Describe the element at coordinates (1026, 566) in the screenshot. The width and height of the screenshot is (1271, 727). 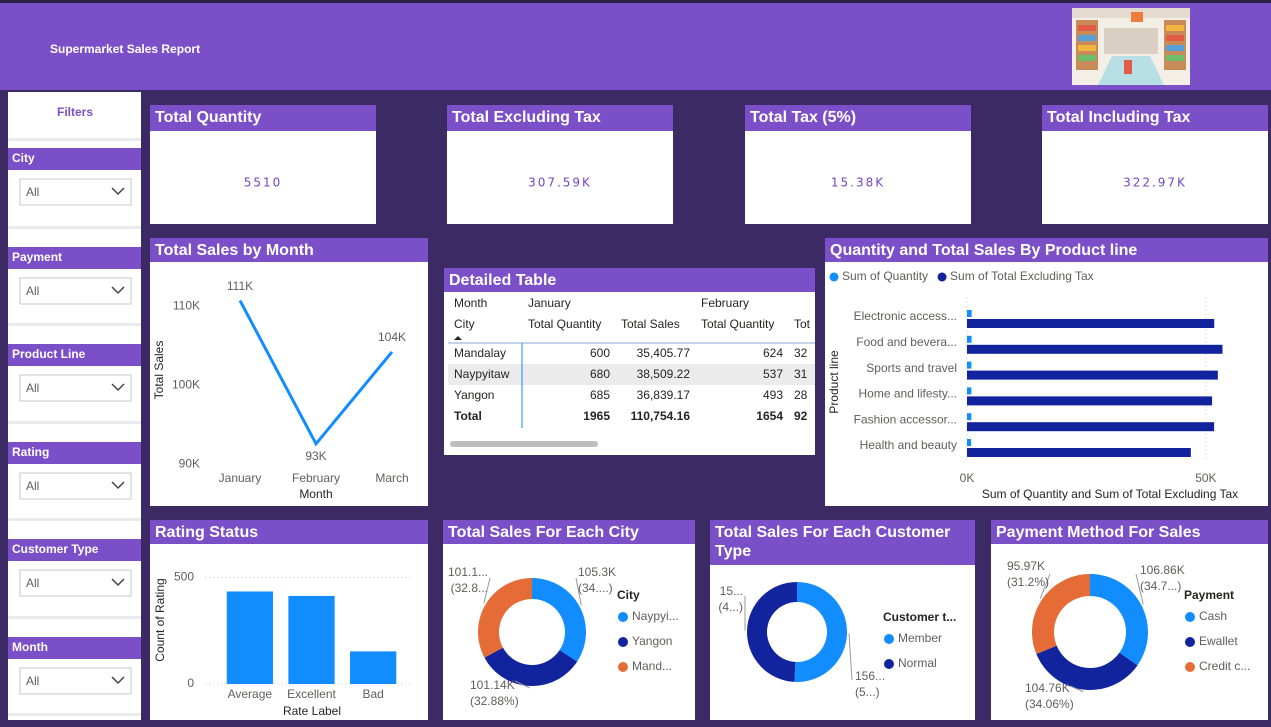
I see `data-label: 95.97K` at that location.